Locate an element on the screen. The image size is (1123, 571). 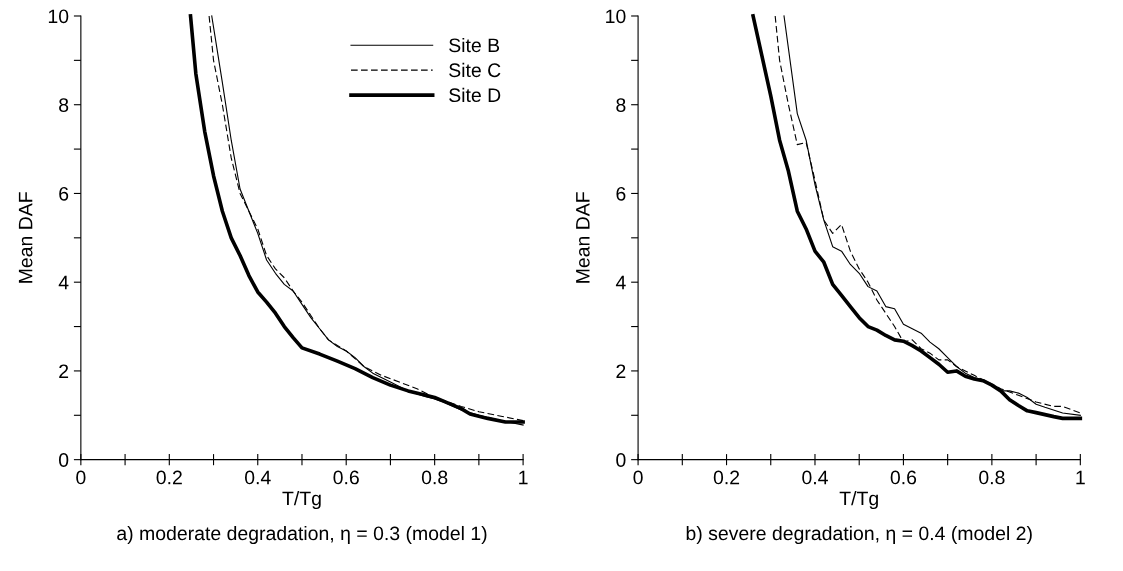
text: b) severe degradation, η = 0.4 (model 2) is located at coordinates (859, 535).